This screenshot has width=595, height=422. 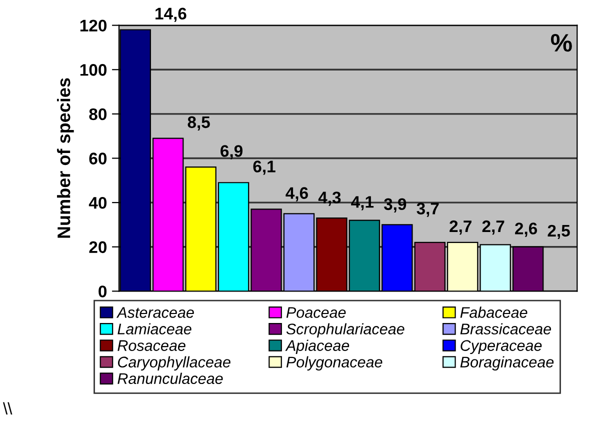 What do you see at coordinates (155, 312) in the screenshot?
I see `legend-label: Asteraceae` at bounding box center [155, 312].